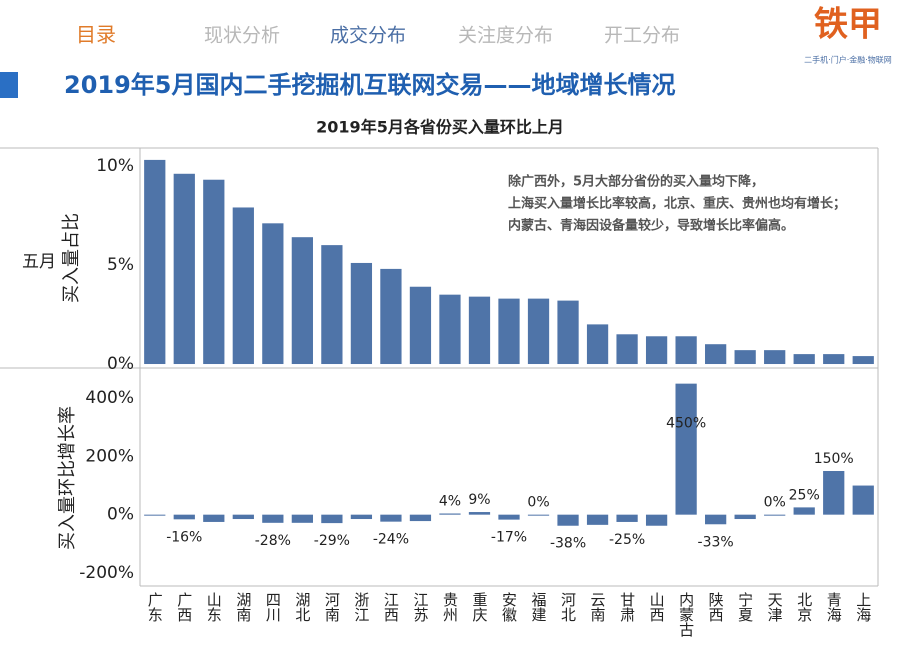  Describe the element at coordinates (509, 538) in the screenshot. I see `data-label: -17%` at that location.